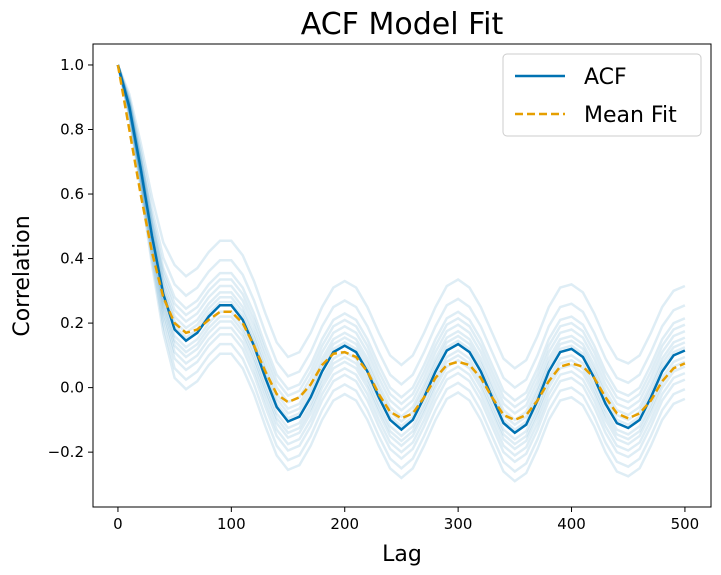 This screenshot has width=721, height=575. Describe the element at coordinates (231, 524) in the screenshot. I see `x-tick-label: 100` at that location.